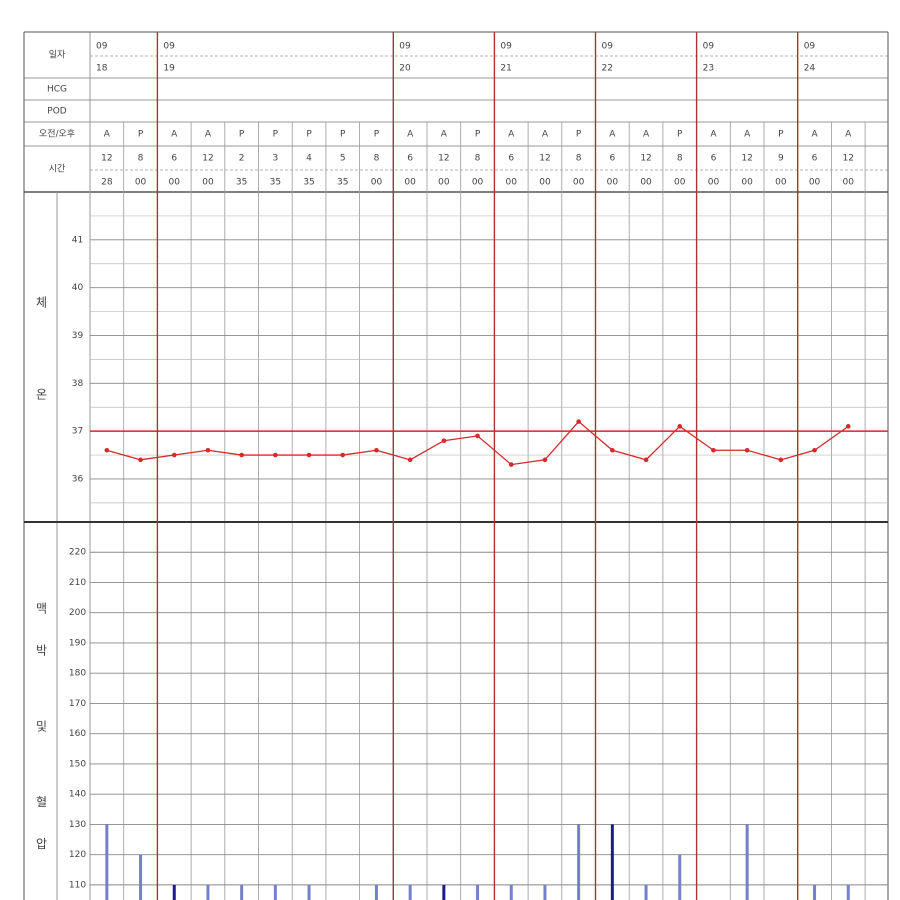 This screenshot has width=900, height=900. Describe the element at coordinates (77, 885) in the screenshot. I see `y-tick-label: 110` at that location.